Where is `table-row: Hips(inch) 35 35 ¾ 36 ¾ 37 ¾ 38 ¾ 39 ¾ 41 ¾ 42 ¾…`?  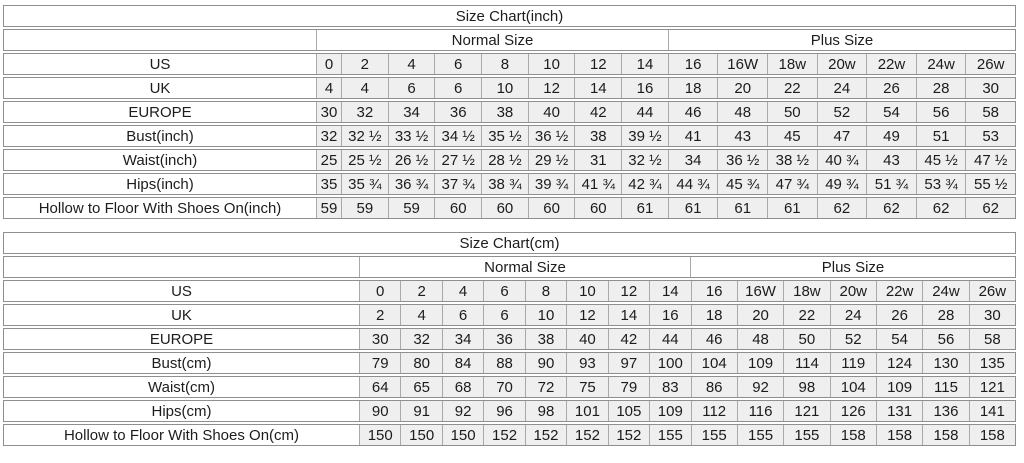 table-row: Hips(inch) 35 35 ¾ 36 ¾ 37 ¾ 38 ¾ 39 ¾ 41 ¾ 42 ¾… is located at coordinates (509, 184).